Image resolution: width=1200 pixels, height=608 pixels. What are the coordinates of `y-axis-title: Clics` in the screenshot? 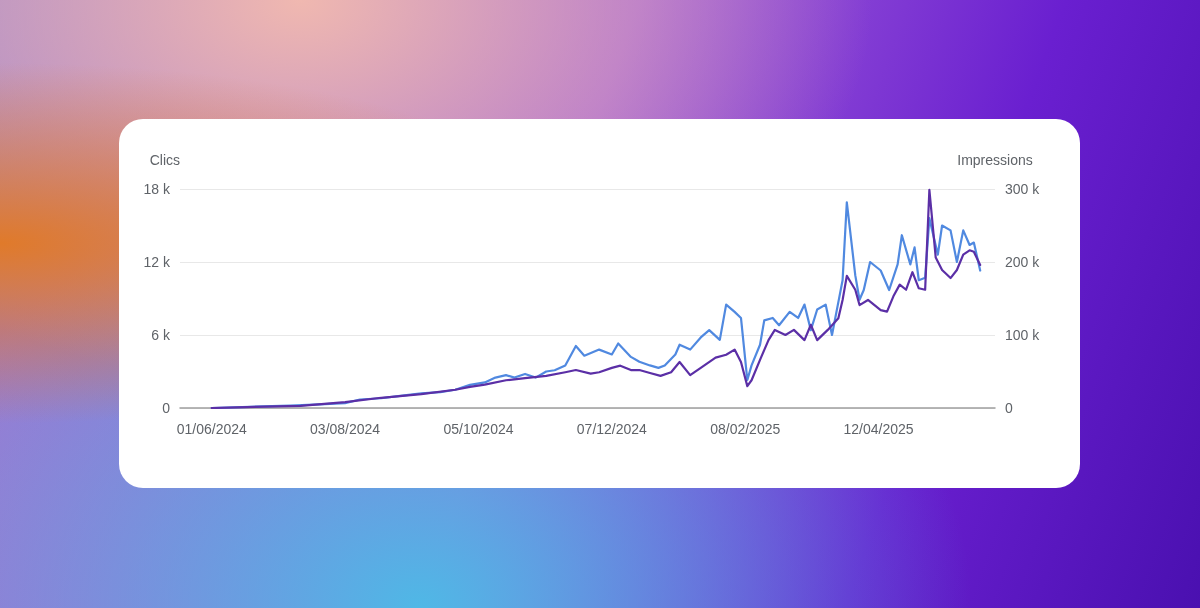 It's located at (164, 160).